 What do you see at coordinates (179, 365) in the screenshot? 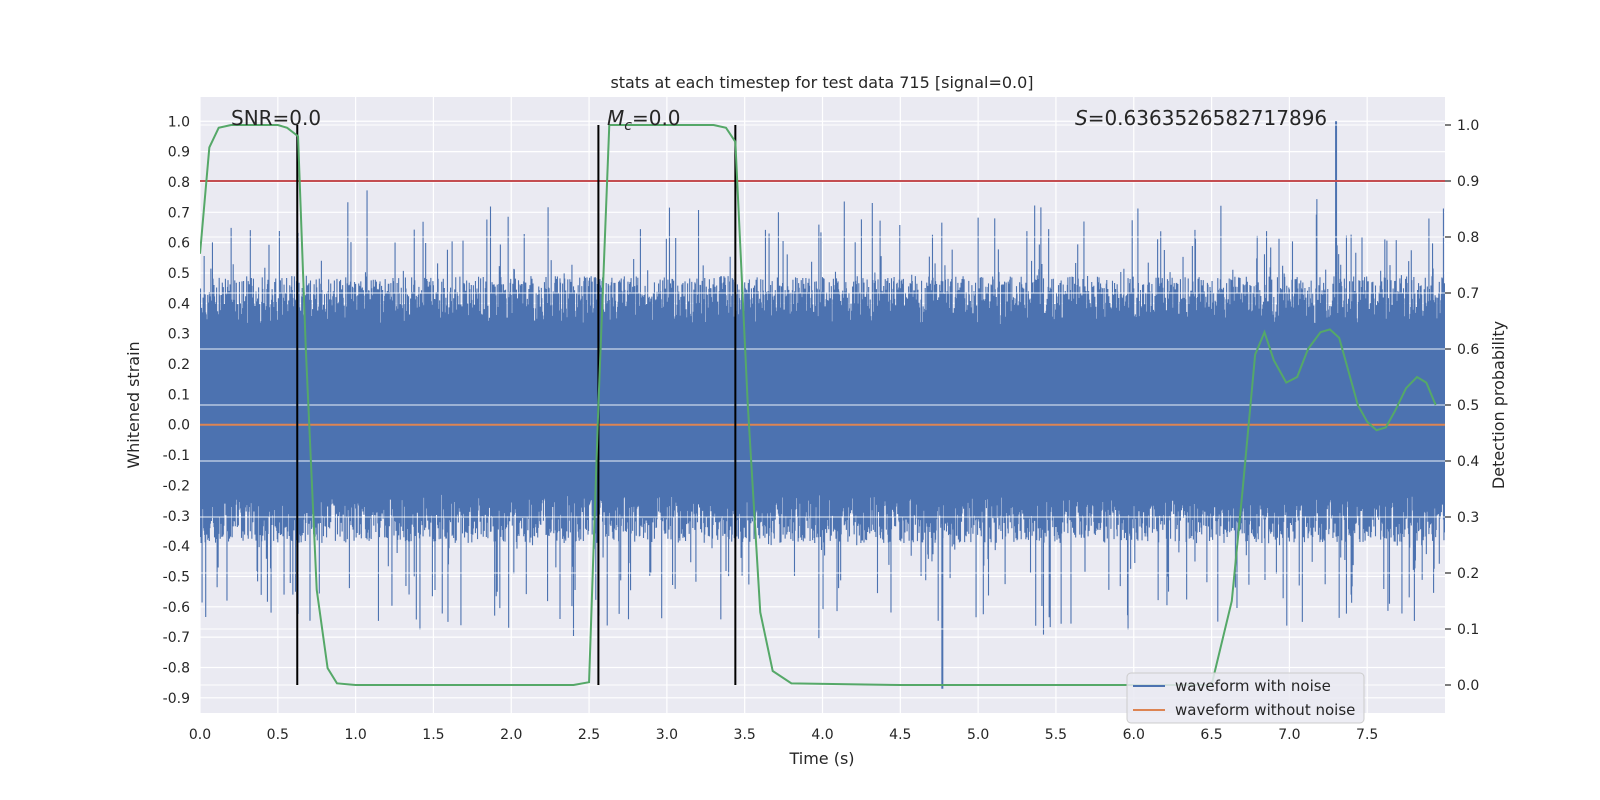
I see `y-tick-label: 0.2` at bounding box center [179, 365].